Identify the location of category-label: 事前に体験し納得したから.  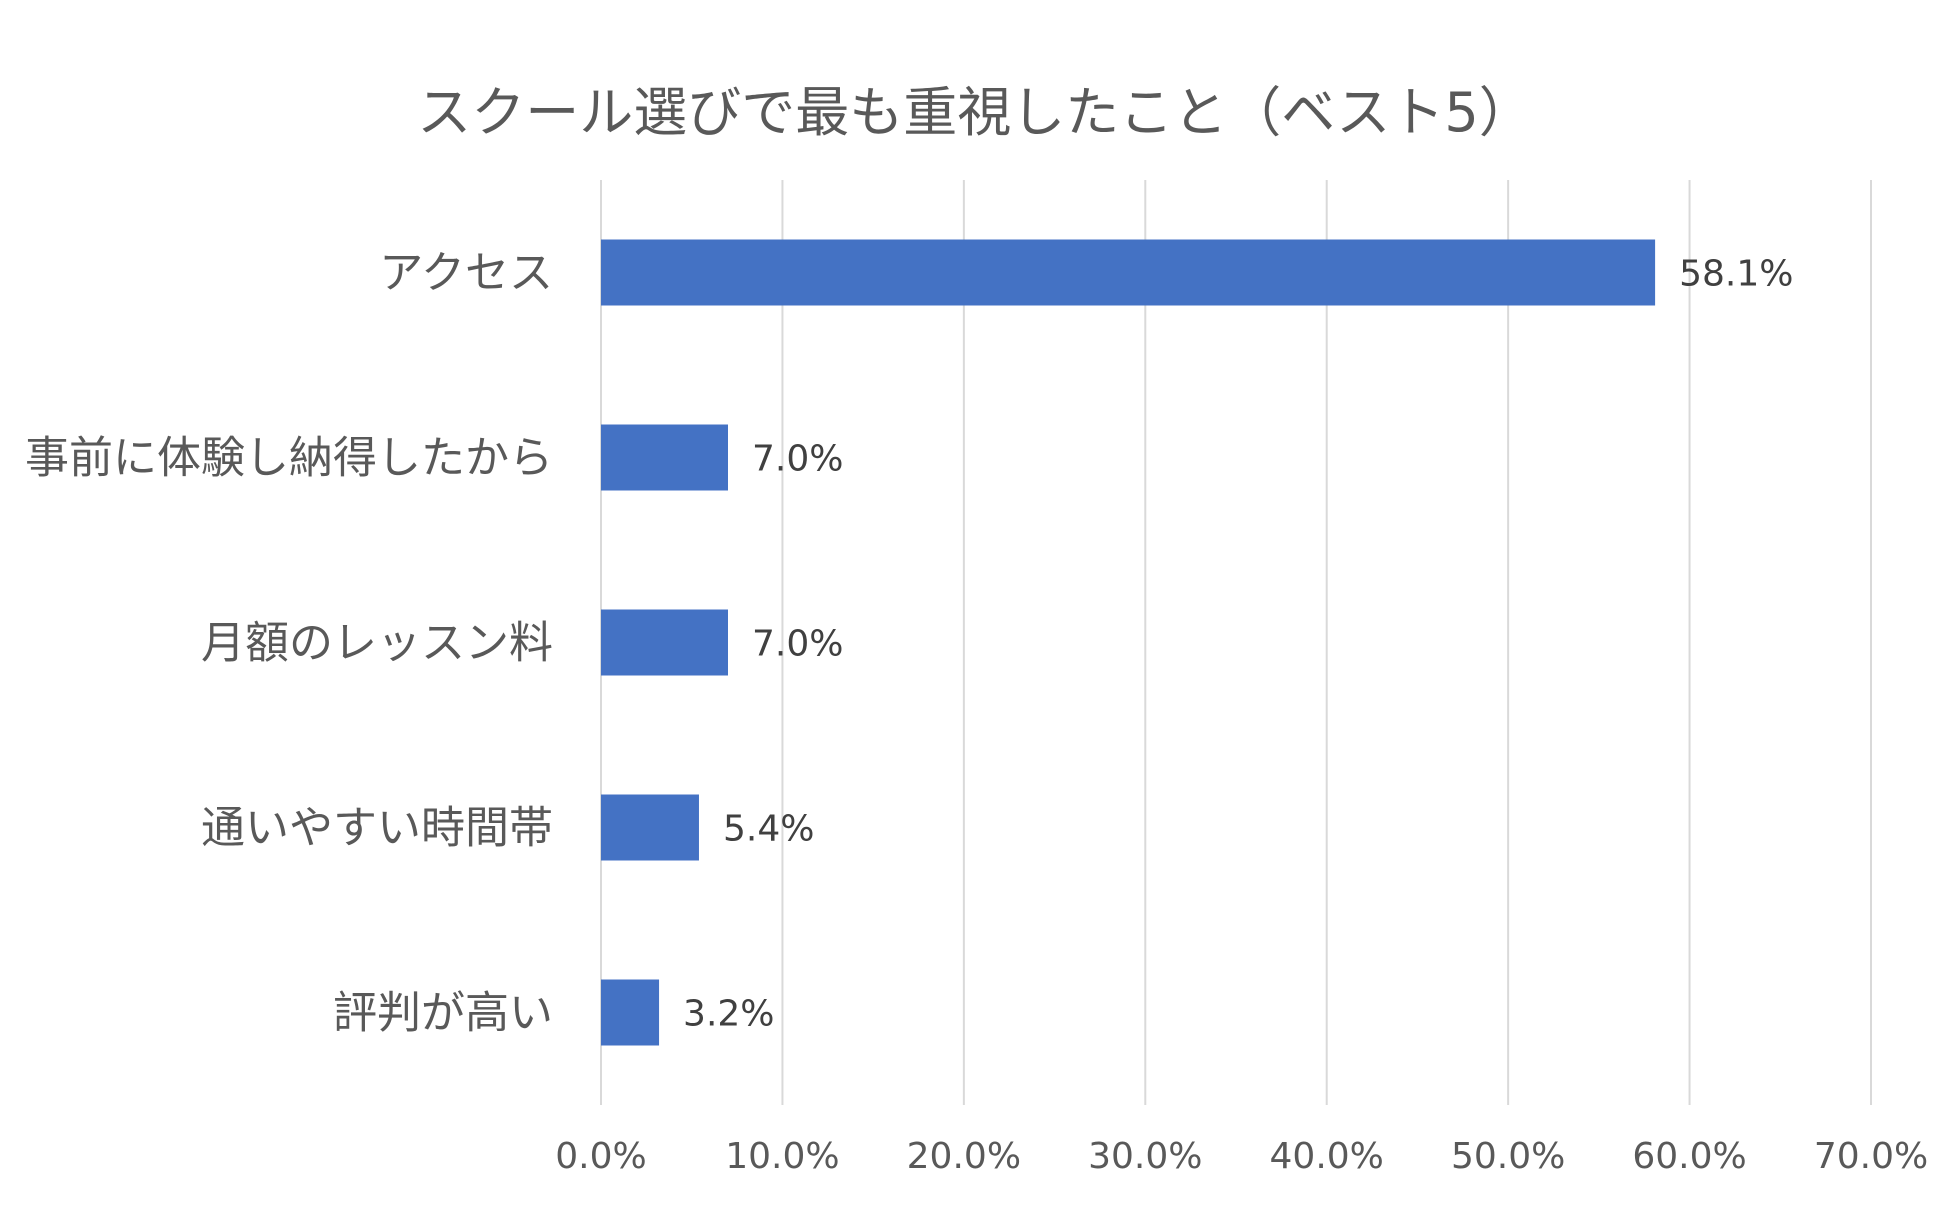
(289, 458).